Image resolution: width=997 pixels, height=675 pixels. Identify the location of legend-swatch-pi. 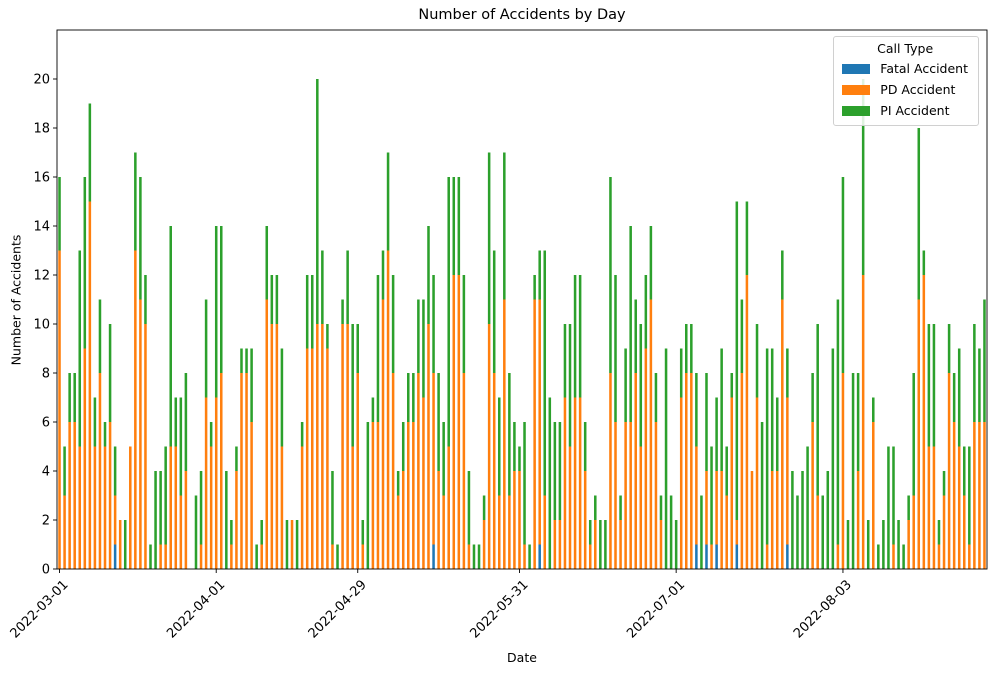
(856, 110).